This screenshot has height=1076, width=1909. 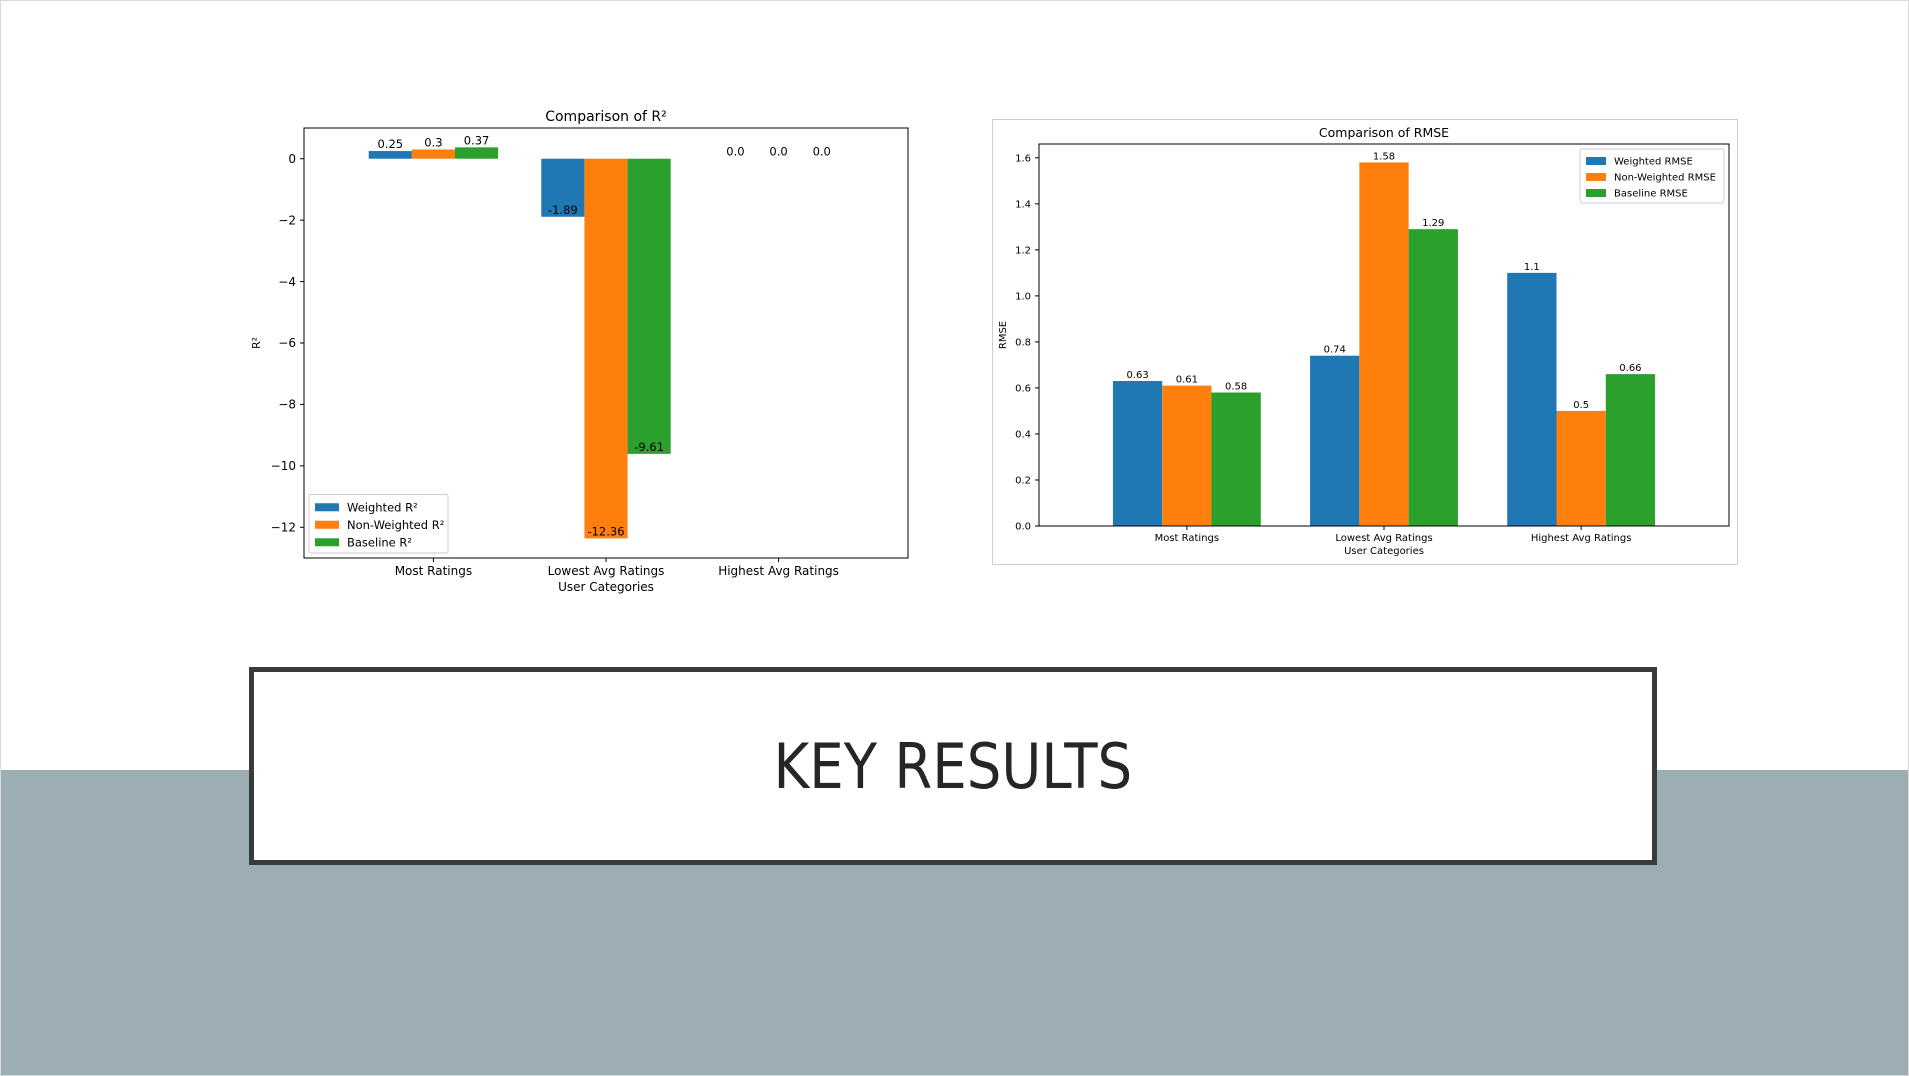 I want to click on data-label: 0.74, so click(x=1335, y=350).